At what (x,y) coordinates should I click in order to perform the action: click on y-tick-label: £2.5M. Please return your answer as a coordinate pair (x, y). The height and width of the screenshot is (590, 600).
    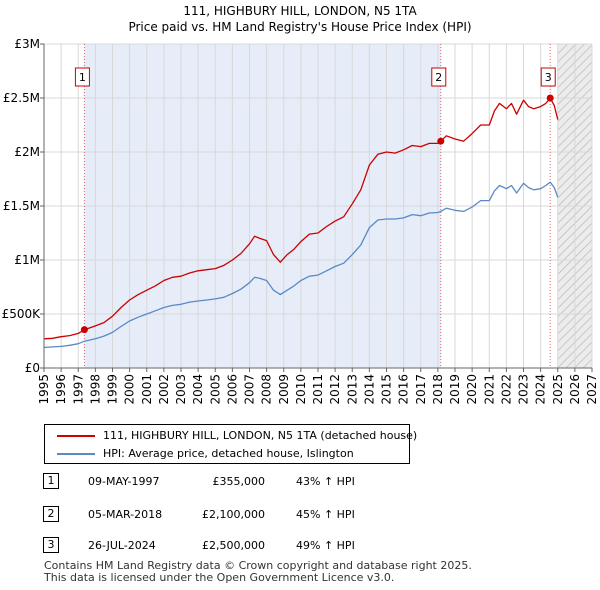
    Looking at the image, I should click on (21, 98).